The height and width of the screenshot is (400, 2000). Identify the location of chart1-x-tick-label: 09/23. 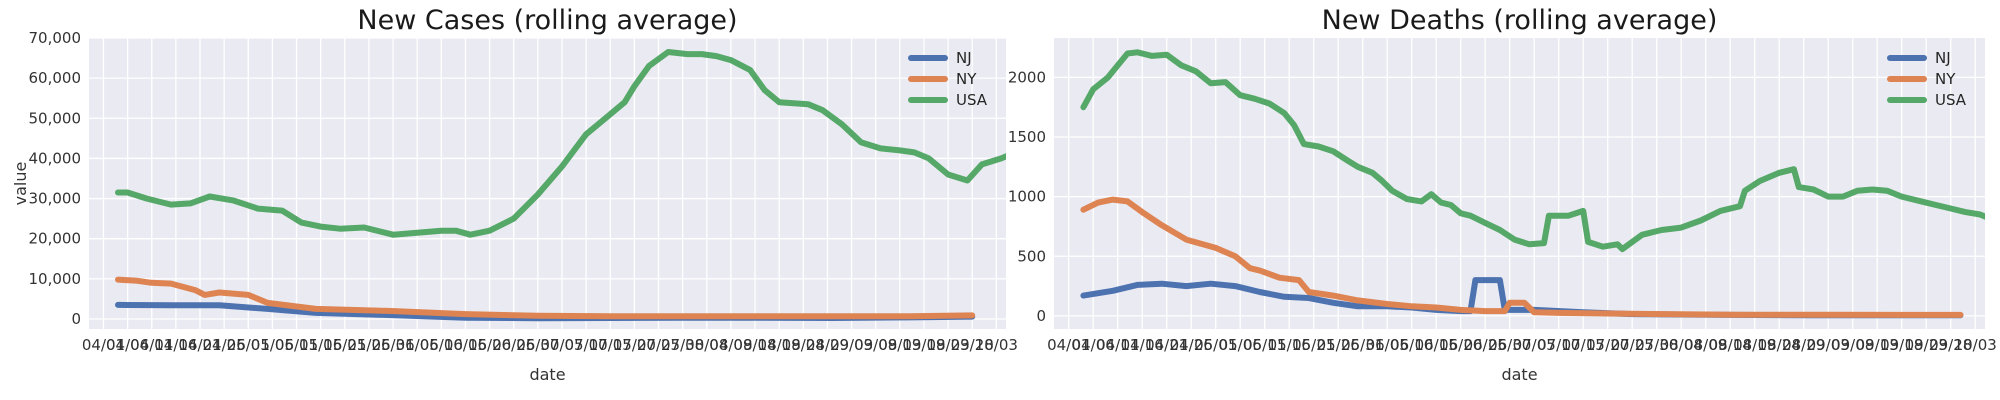
(947, 345).